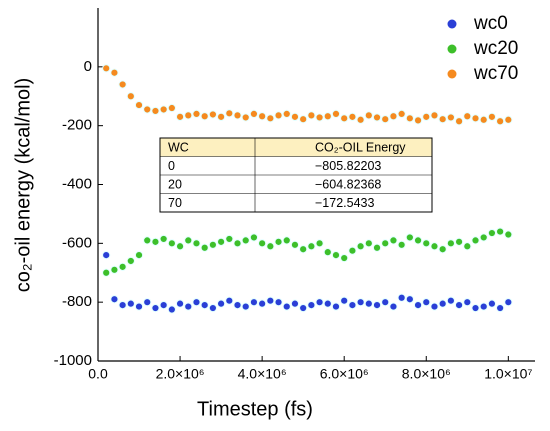 Image resolution: width=550 pixels, height=431 pixels. What do you see at coordinates (452, 24) in the screenshot?
I see `legend-marker` at bounding box center [452, 24].